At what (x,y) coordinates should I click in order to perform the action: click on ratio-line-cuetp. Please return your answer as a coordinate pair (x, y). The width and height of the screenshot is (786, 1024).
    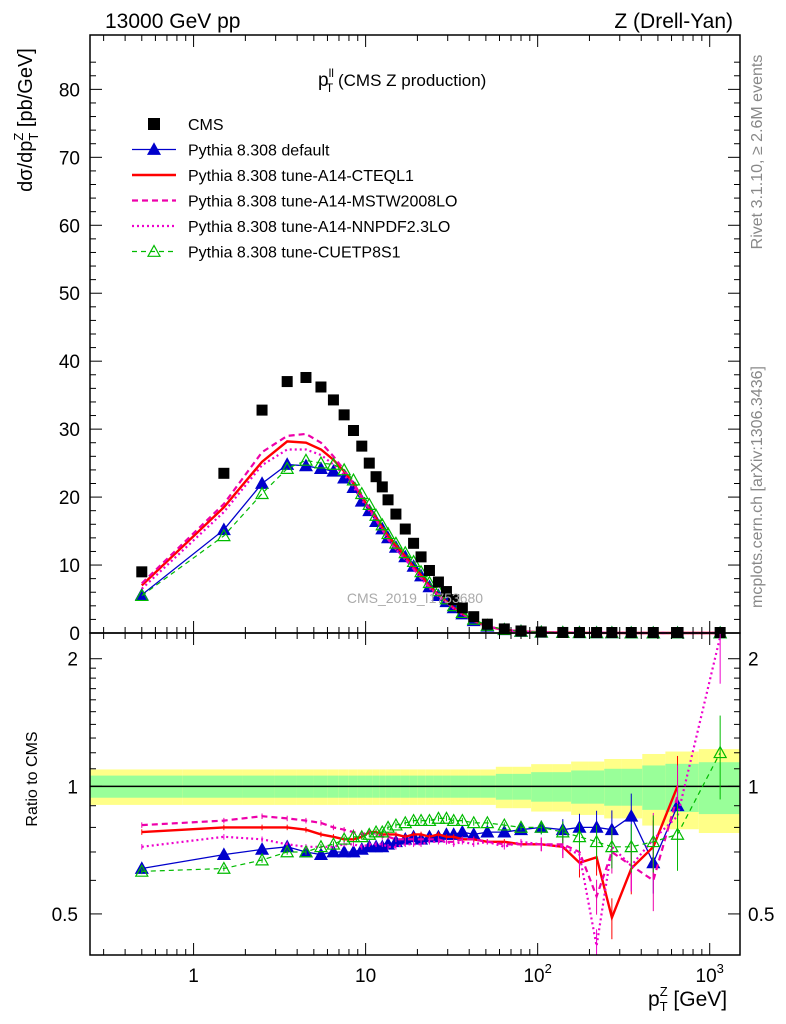
    Looking at the image, I should click on (431, 812).